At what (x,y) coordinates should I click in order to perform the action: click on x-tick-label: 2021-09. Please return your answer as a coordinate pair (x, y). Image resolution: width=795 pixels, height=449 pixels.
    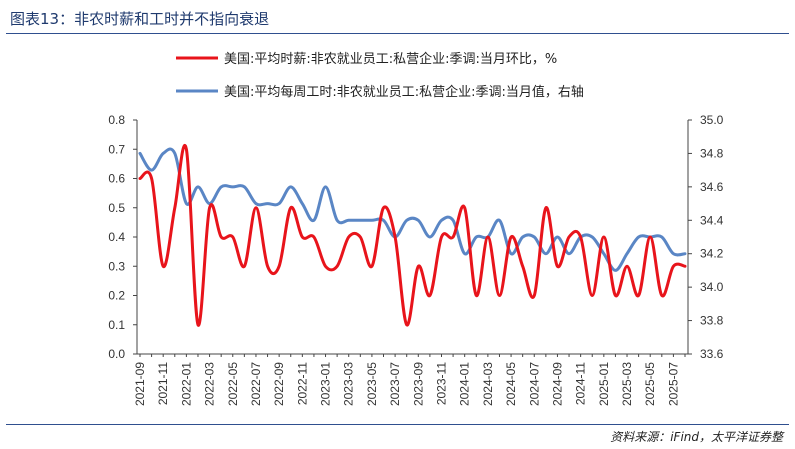
    Looking at the image, I should click on (140, 384).